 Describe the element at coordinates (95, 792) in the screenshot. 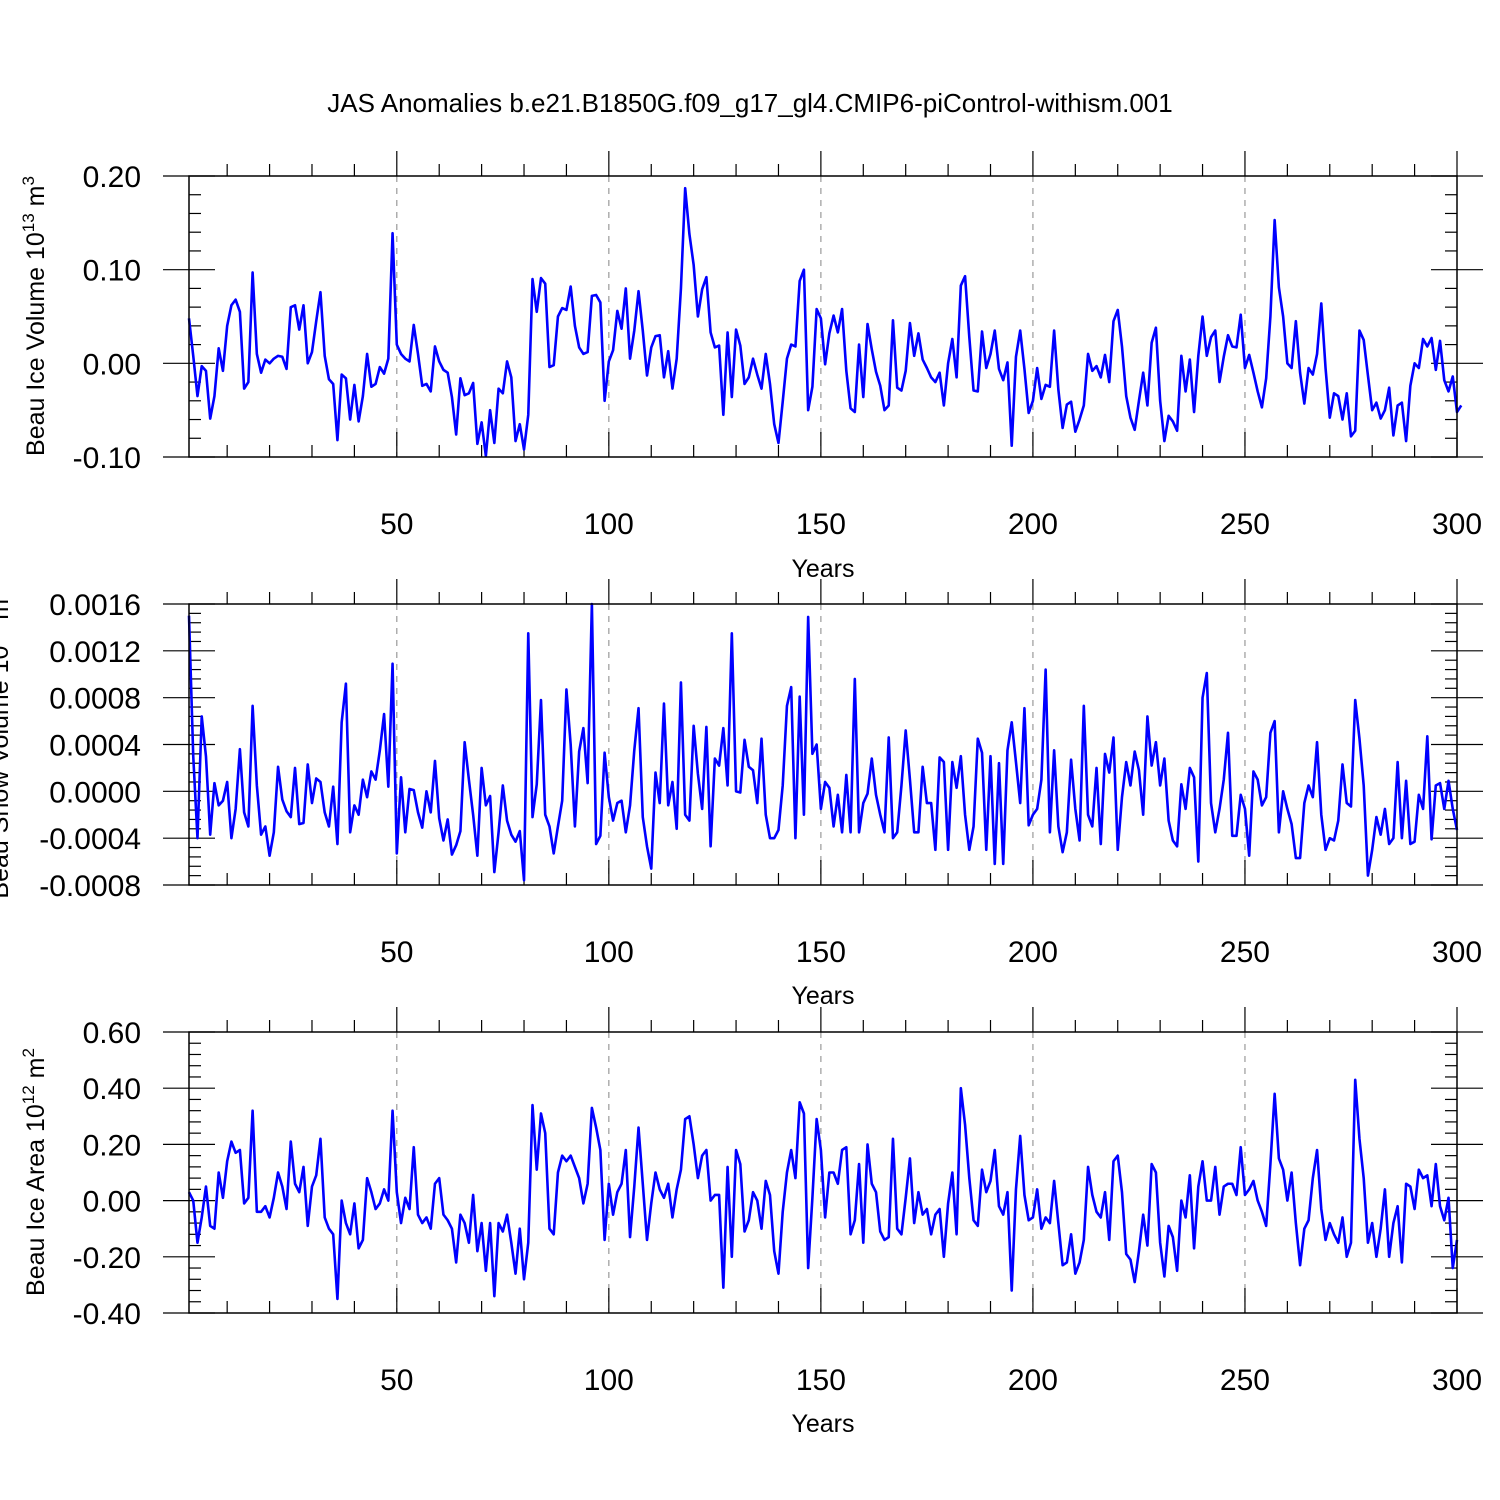

I see `y-tick-label: 0.0000` at that location.